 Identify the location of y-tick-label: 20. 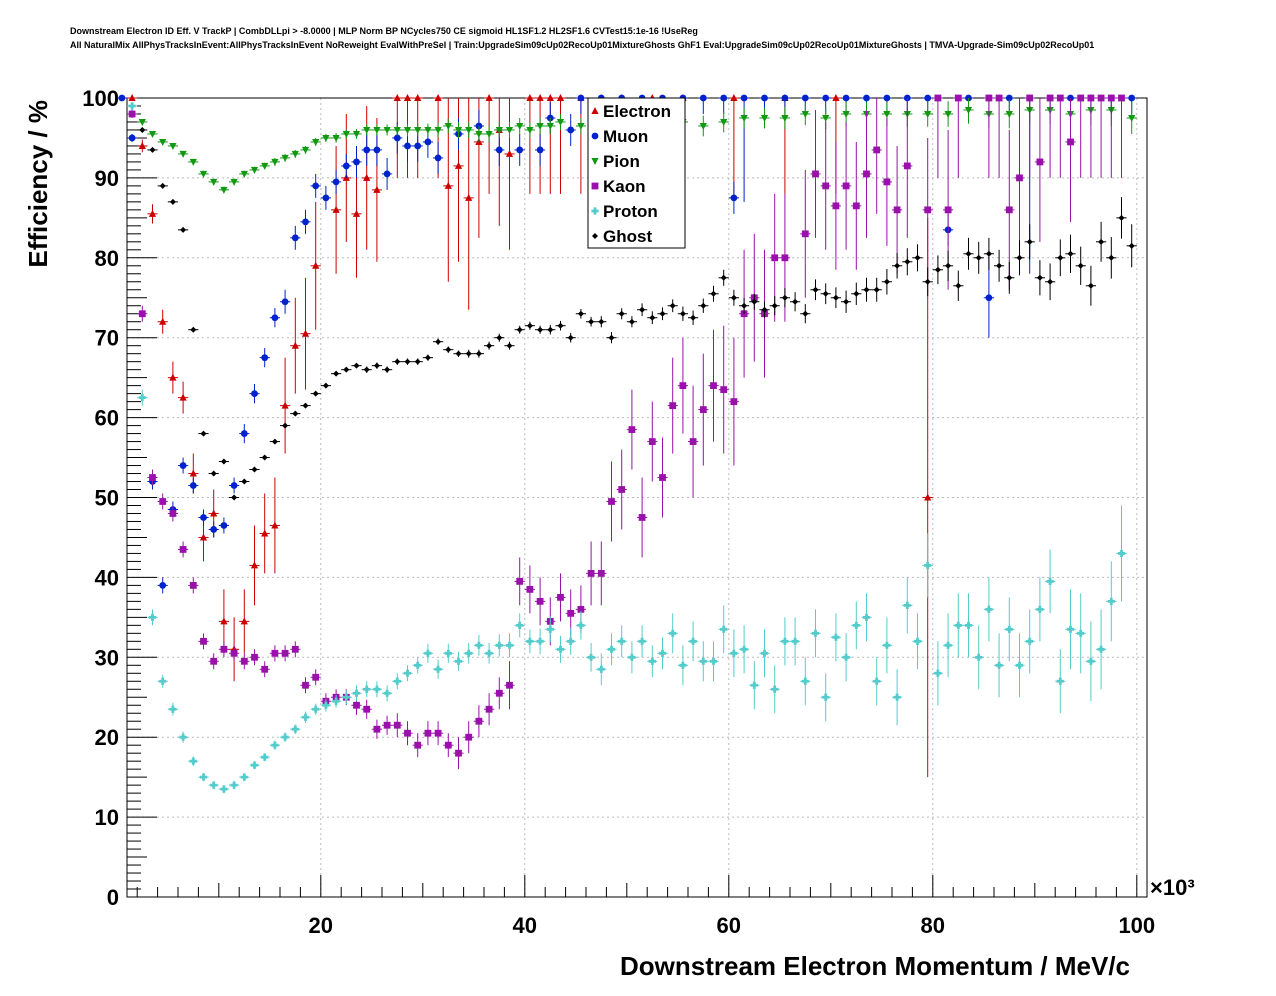
(107, 737).